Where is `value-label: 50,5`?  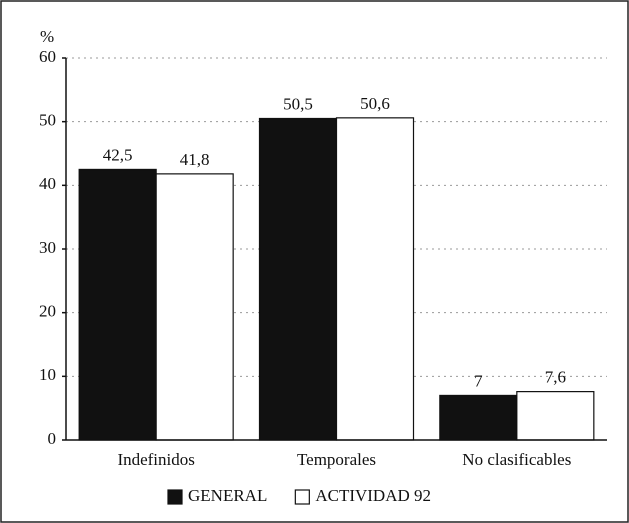 value-label: 50,5 is located at coordinates (298, 103).